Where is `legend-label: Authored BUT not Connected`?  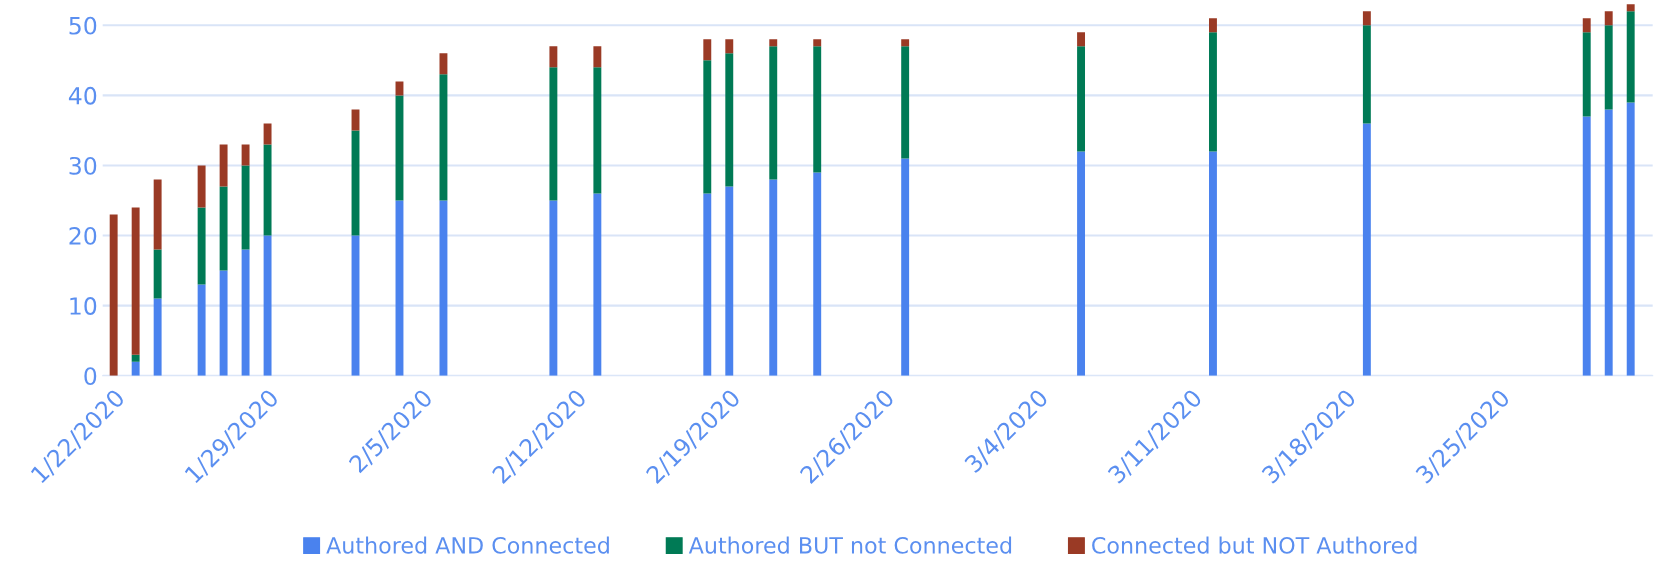
legend-label: Authored BUT not Connected is located at coordinates (850, 545).